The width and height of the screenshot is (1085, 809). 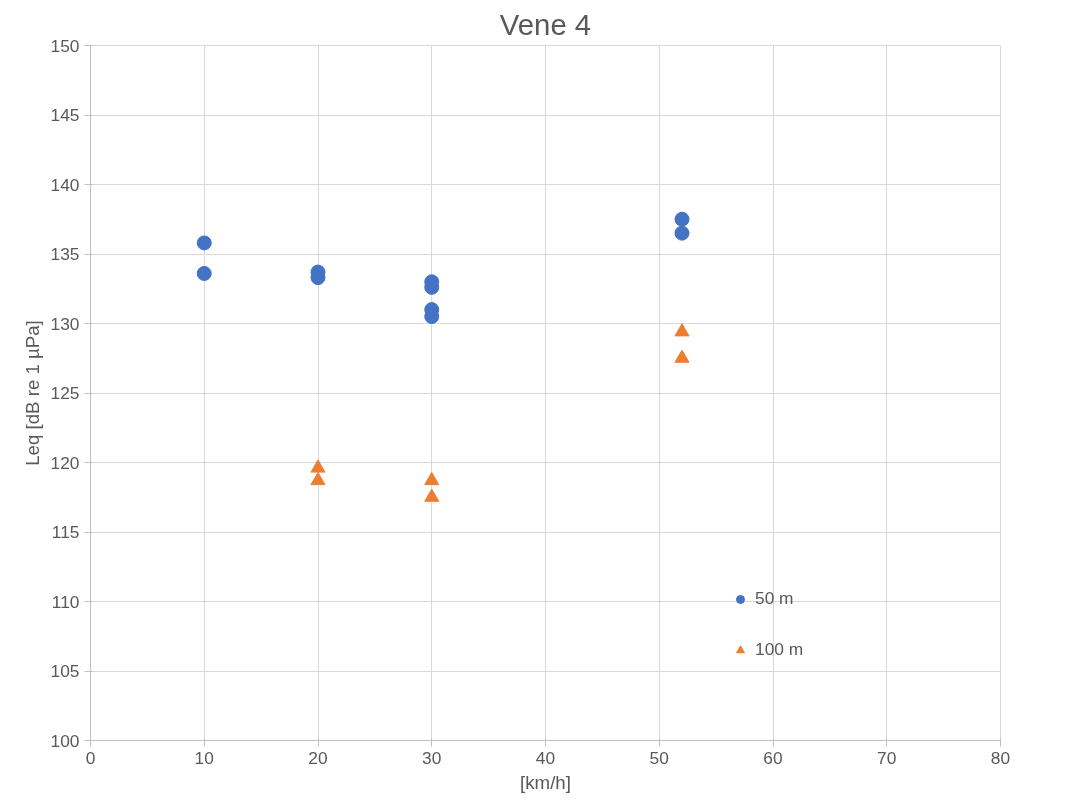 What do you see at coordinates (779, 649) in the screenshot?
I see `legend-label: 100 m` at bounding box center [779, 649].